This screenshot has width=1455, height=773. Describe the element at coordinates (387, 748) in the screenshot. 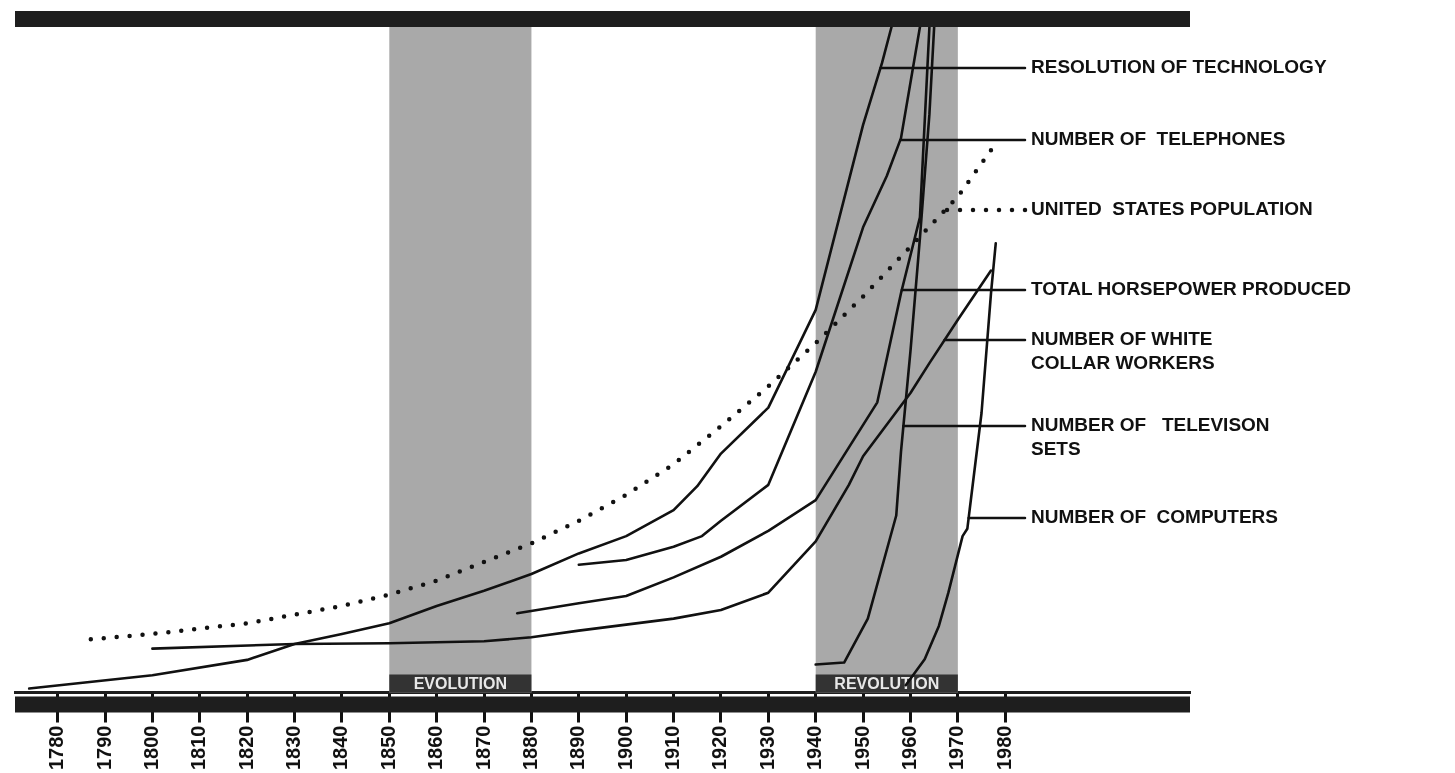

I see `x-tick-label: 1850` at that location.